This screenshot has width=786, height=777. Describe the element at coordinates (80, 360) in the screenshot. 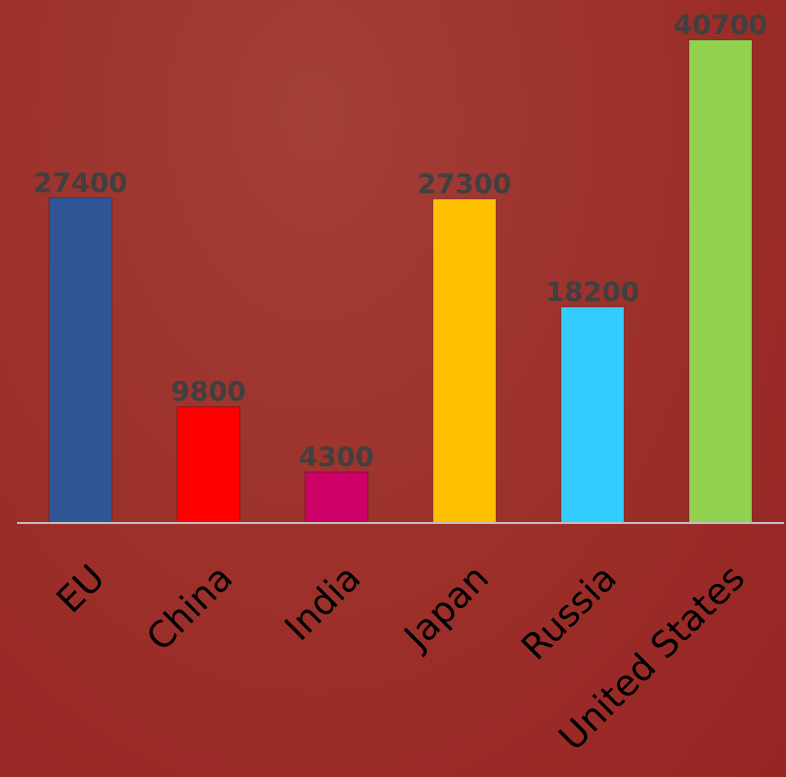

I see `bar-eu` at that location.